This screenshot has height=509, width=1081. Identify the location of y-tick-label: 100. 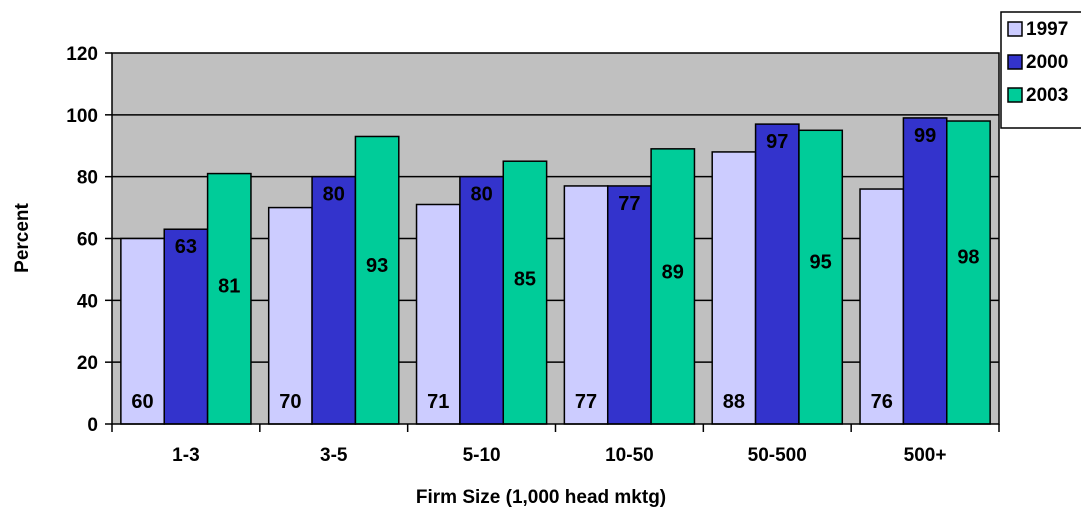
(82, 116).